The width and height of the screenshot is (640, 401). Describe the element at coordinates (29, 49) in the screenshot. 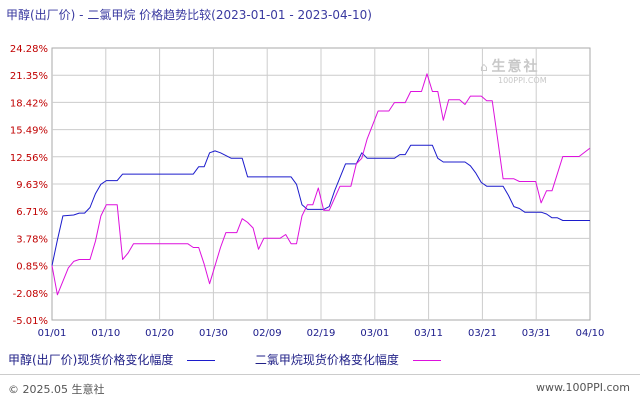

I see `y-tick-label: 24.28%` at that location.